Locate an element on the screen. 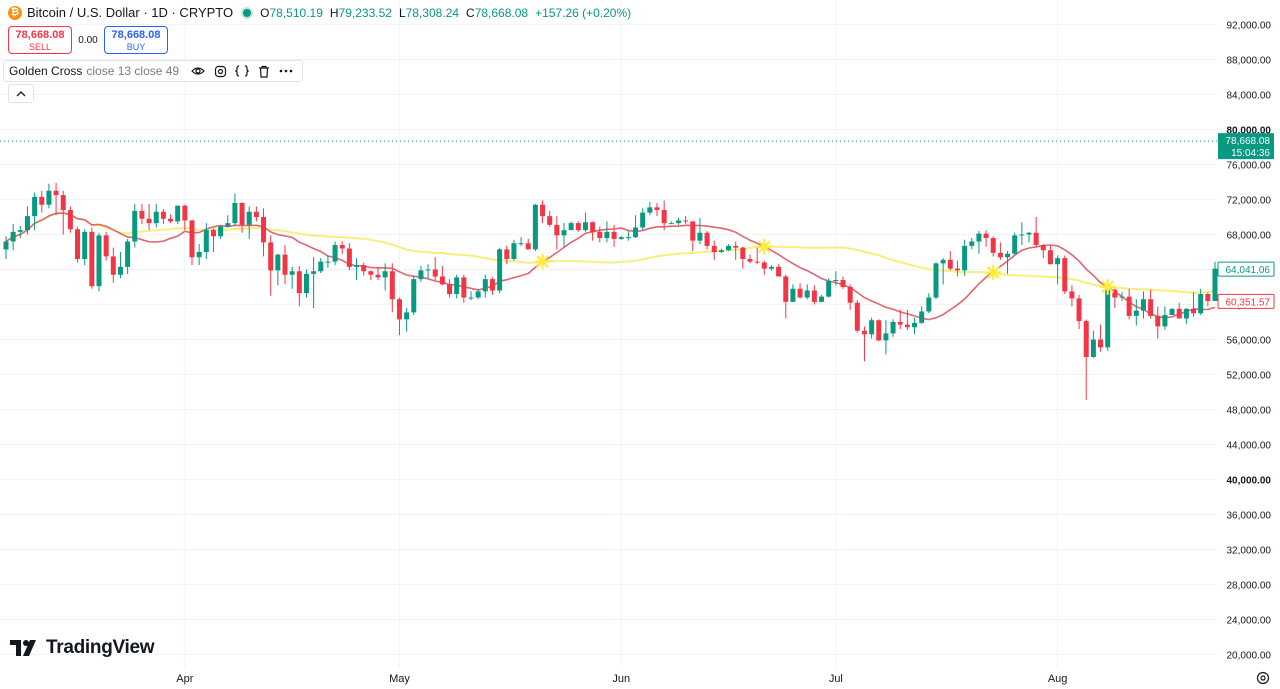 This screenshot has width=1280, height=689. bitcoin-icon: ₿ is located at coordinates (15, 12).